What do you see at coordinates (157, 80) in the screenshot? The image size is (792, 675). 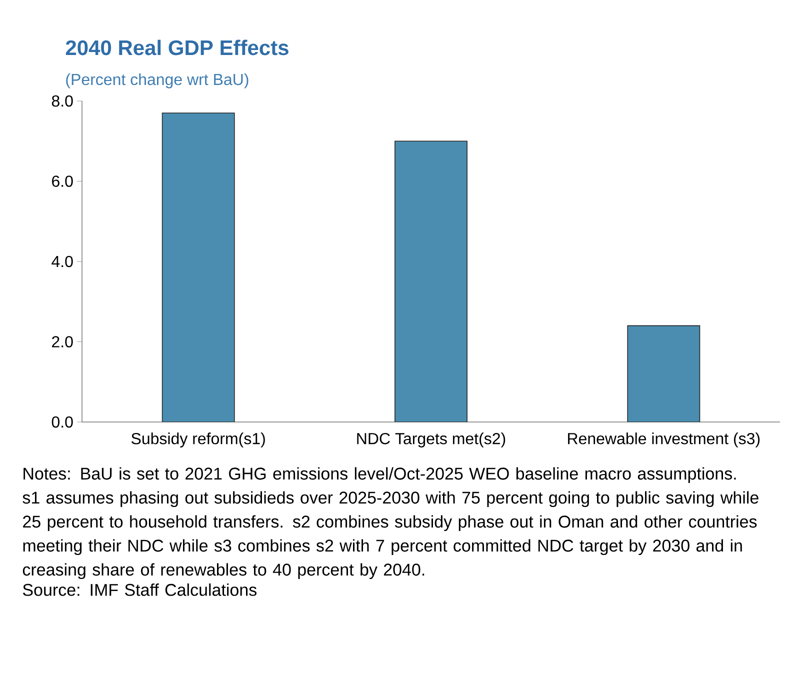 I see `chart-subtitle: (Percent change wrt BaU)` at bounding box center [157, 80].